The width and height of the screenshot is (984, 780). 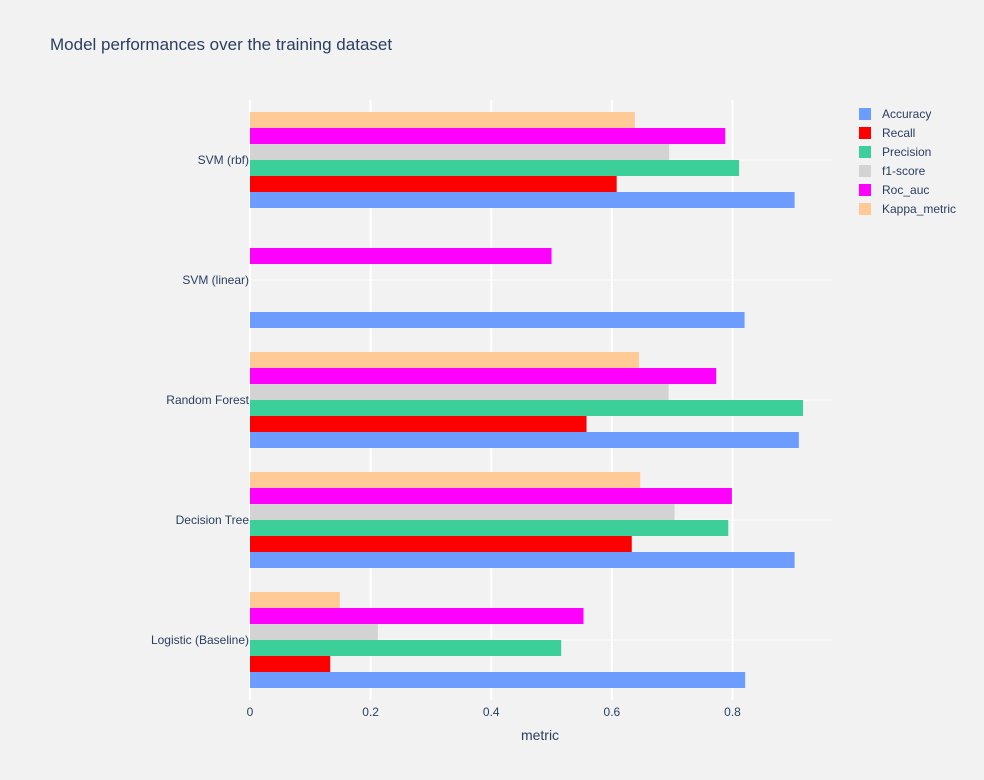 I want to click on legend-label: f1-score, so click(x=904, y=171).